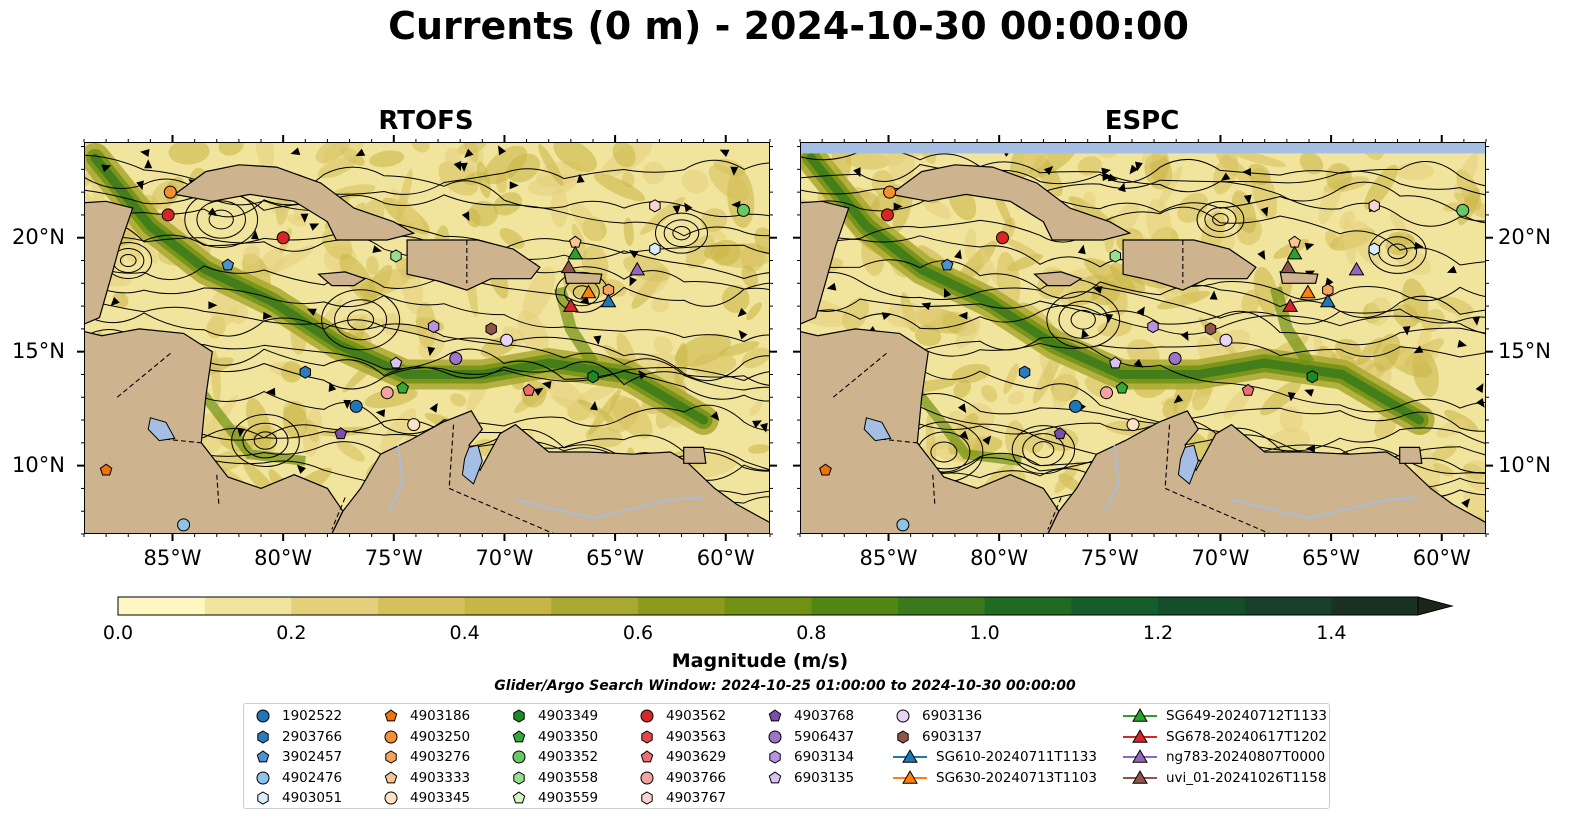  I want to click on lat-tick-label-espc: 20°N, so click(1524, 236).